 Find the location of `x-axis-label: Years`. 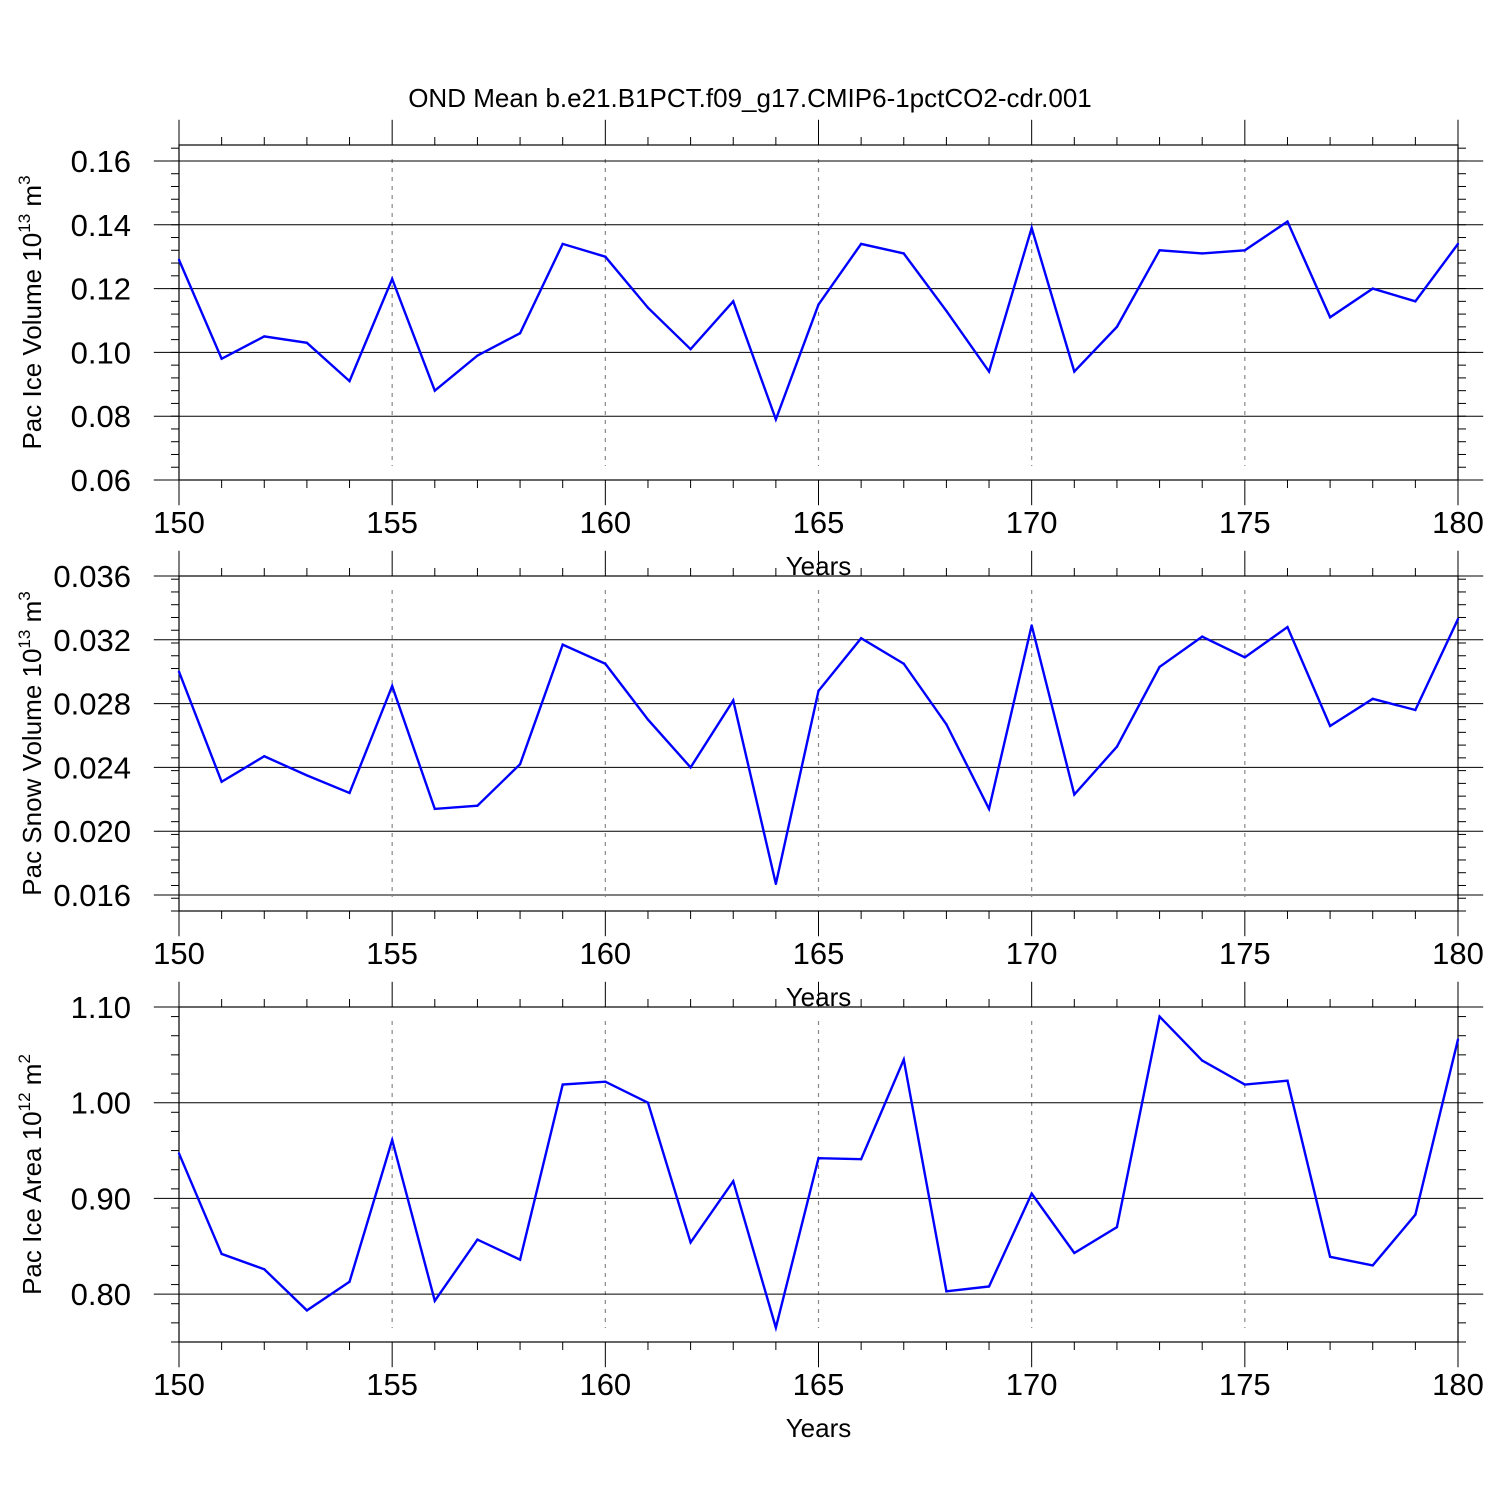

x-axis-label: Years is located at coordinates (819, 1428).